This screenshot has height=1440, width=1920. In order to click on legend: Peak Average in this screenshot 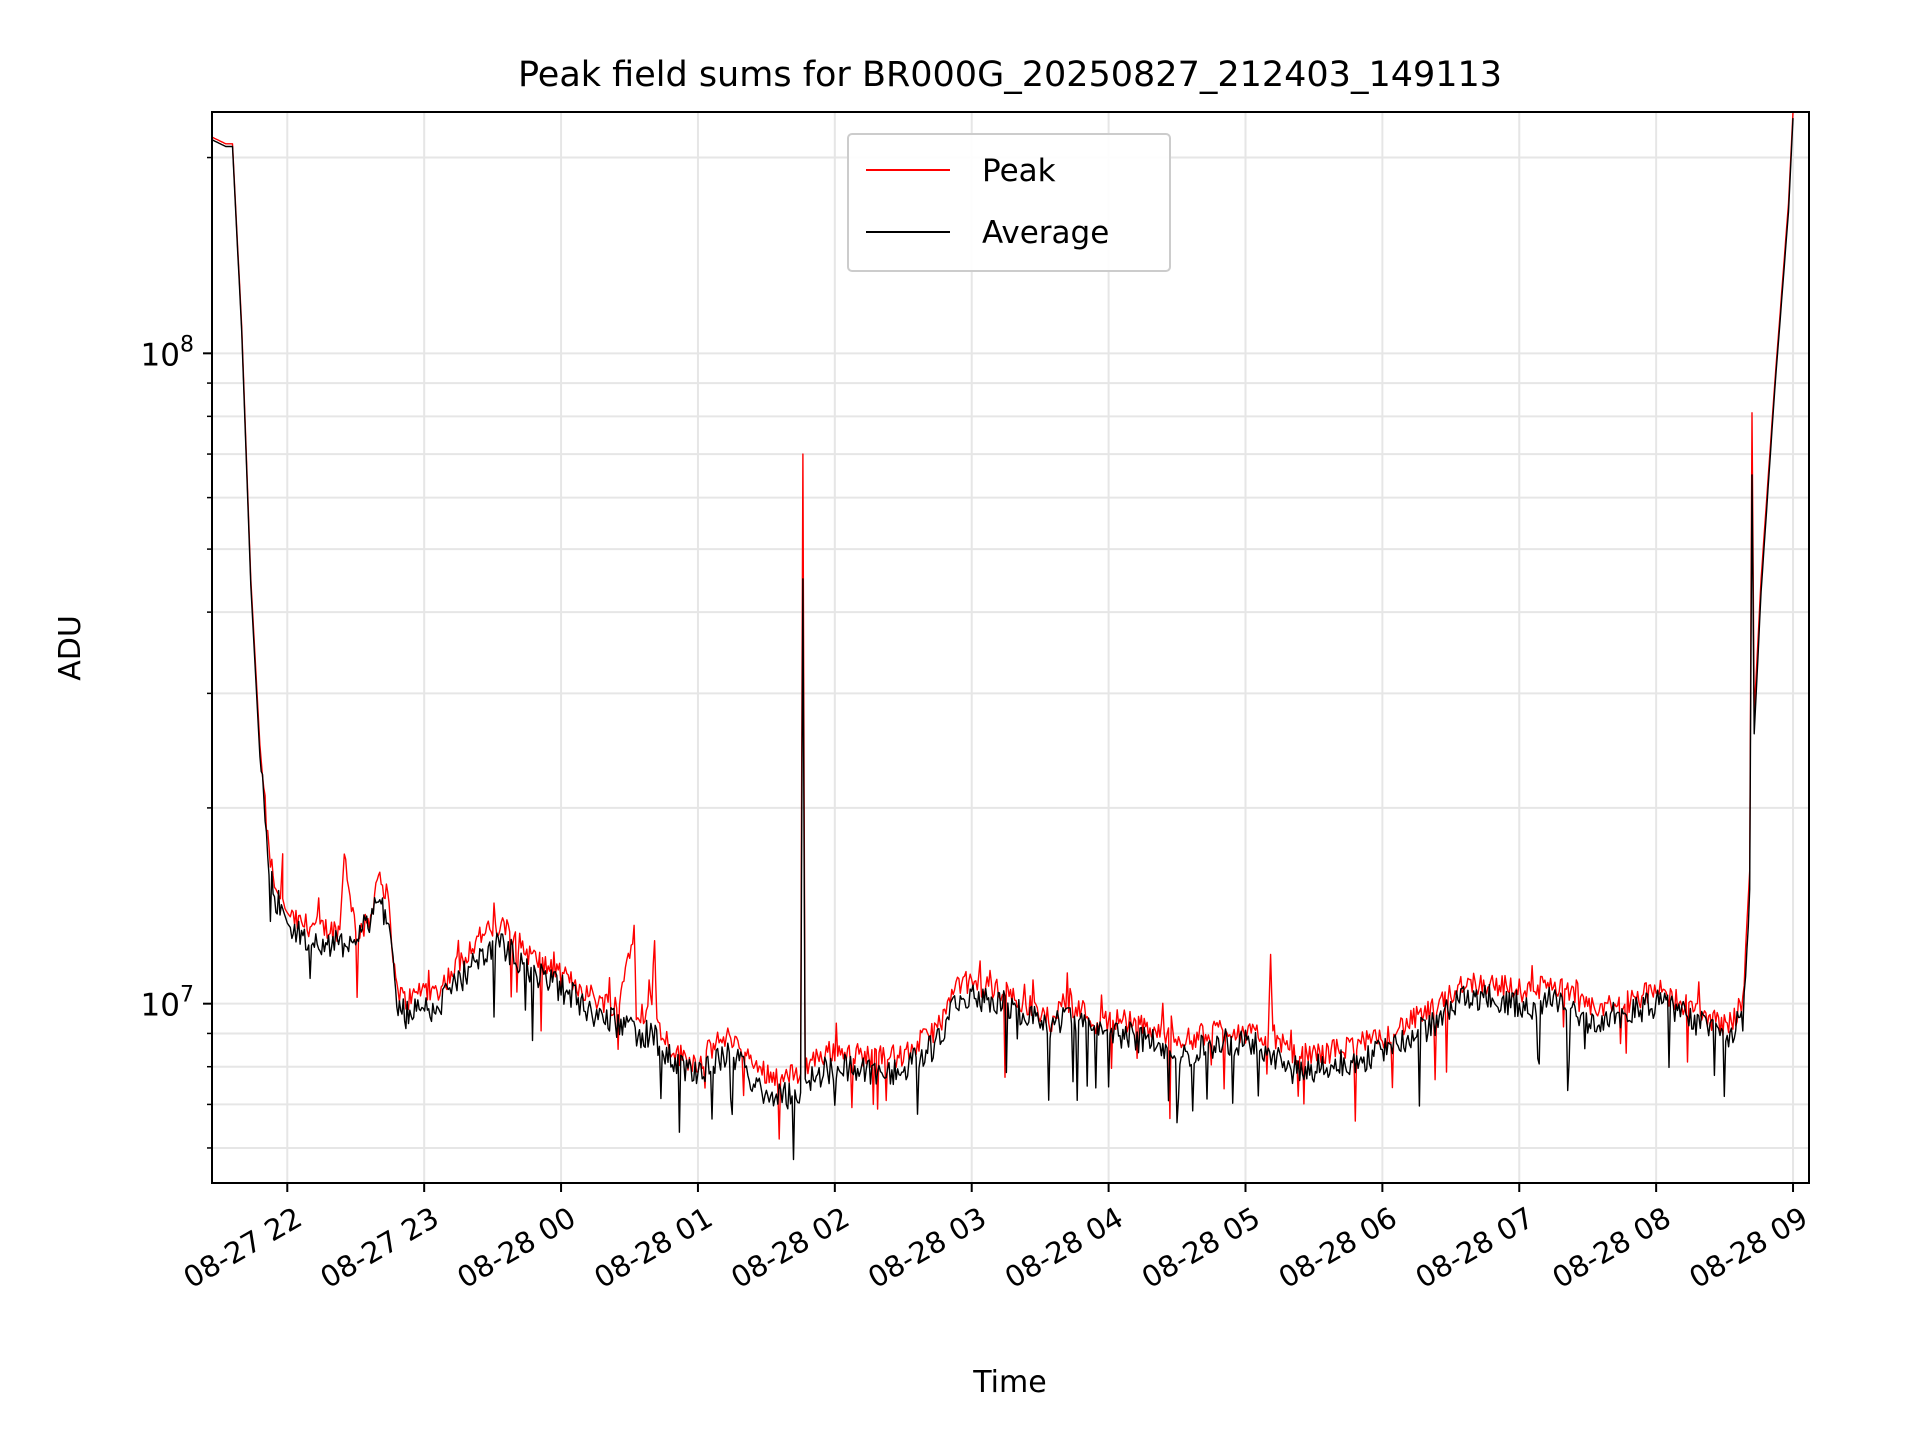, I will do `click(1009, 202)`.